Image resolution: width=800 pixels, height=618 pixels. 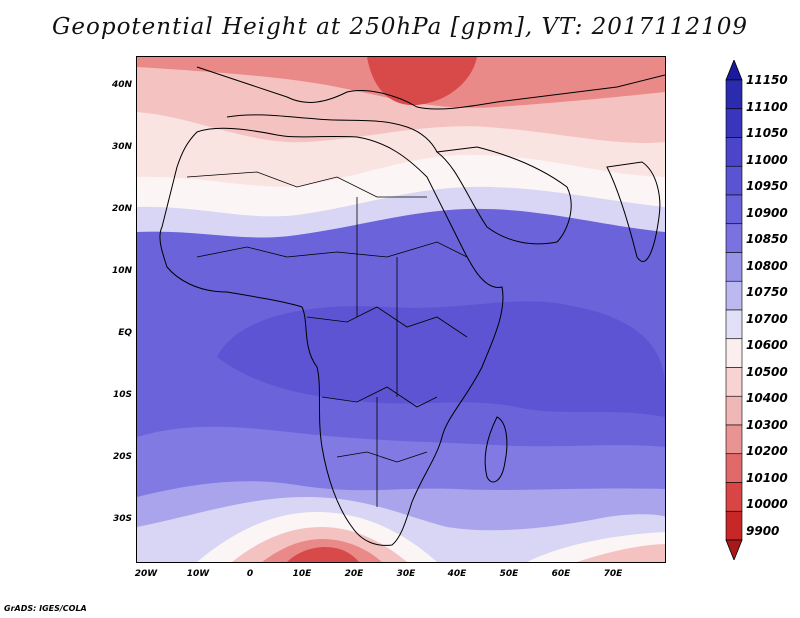 What do you see at coordinates (767, 477) in the screenshot?
I see `colorbar-label: 10100` at bounding box center [767, 477].